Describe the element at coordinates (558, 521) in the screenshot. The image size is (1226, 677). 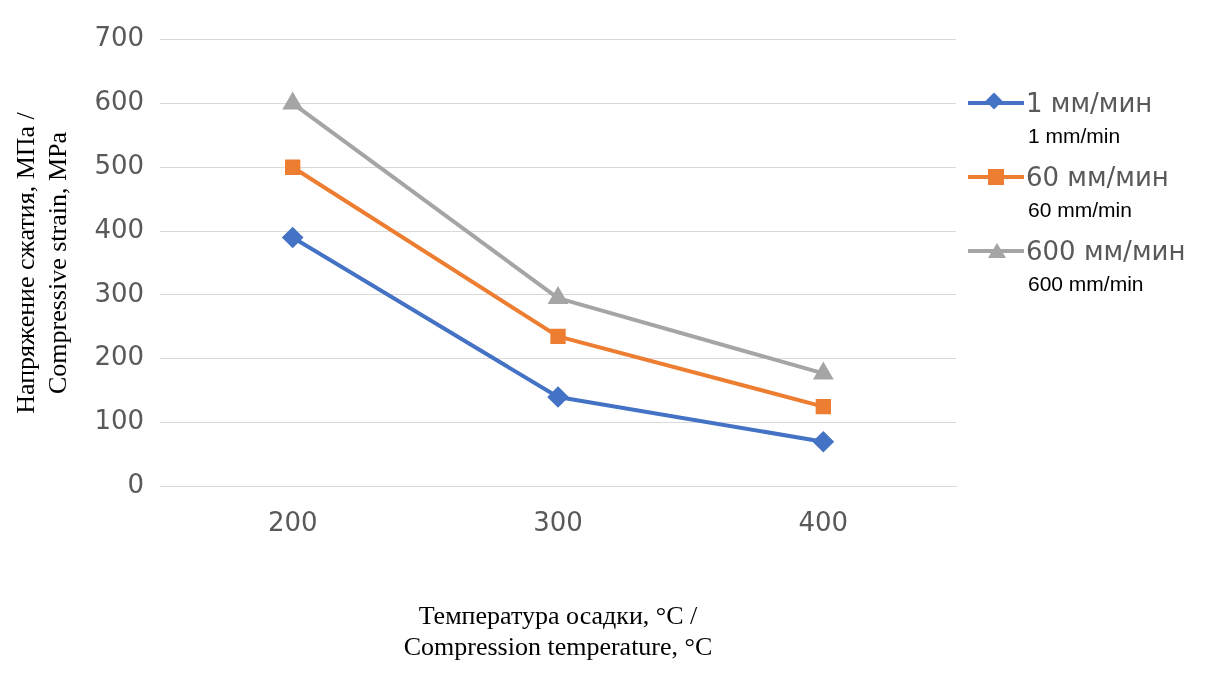
I see `x-tick-label: 300` at that location.